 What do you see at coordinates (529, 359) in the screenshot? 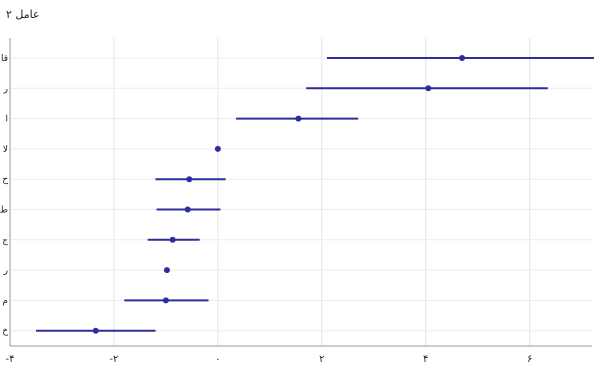
I see `x-tick-label: ۶` at bounding box center [529, 359].